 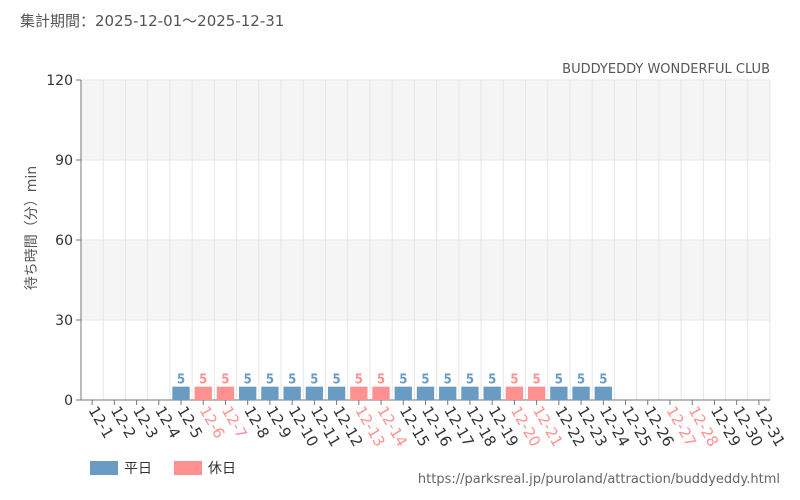 What do you see at coordinates (188, 468) in the screenshot?
I see `legend-swatch-holiday` at bounding box center [188, 468].